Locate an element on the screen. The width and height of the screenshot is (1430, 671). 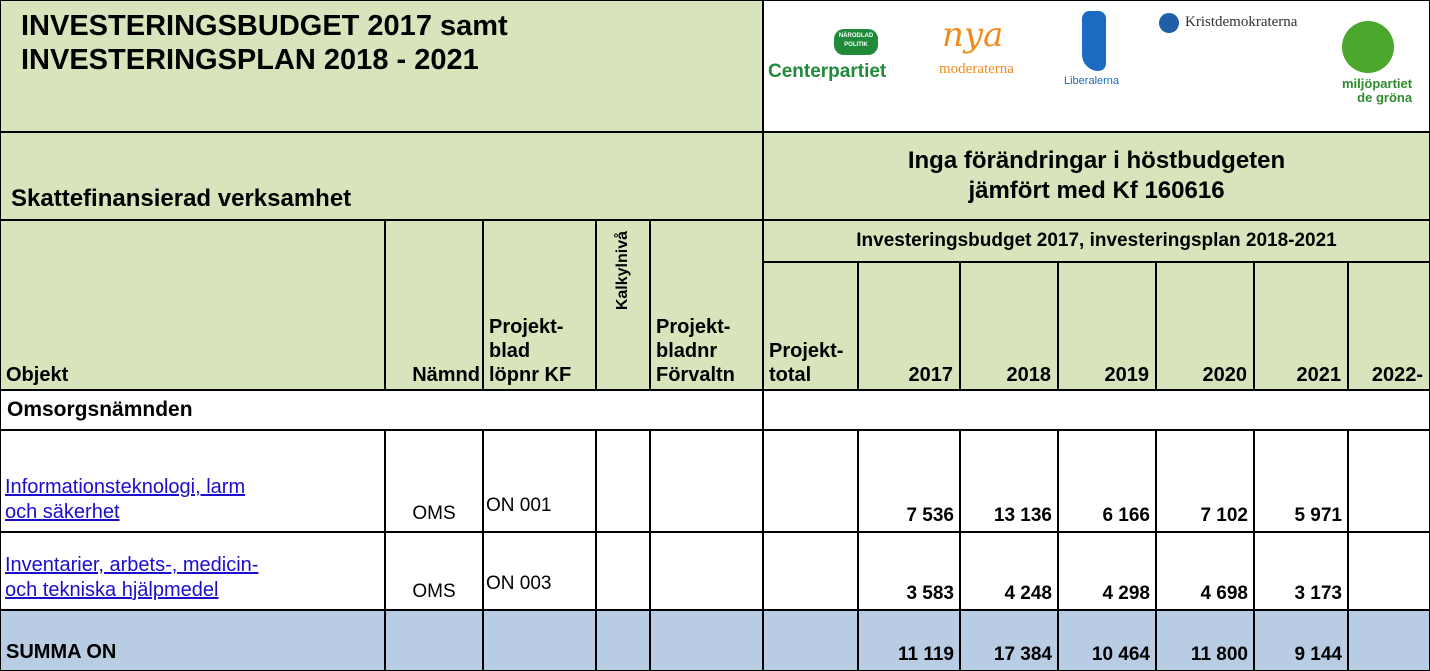
moderaterna: moderaterna is located at coordinates (976, 69).